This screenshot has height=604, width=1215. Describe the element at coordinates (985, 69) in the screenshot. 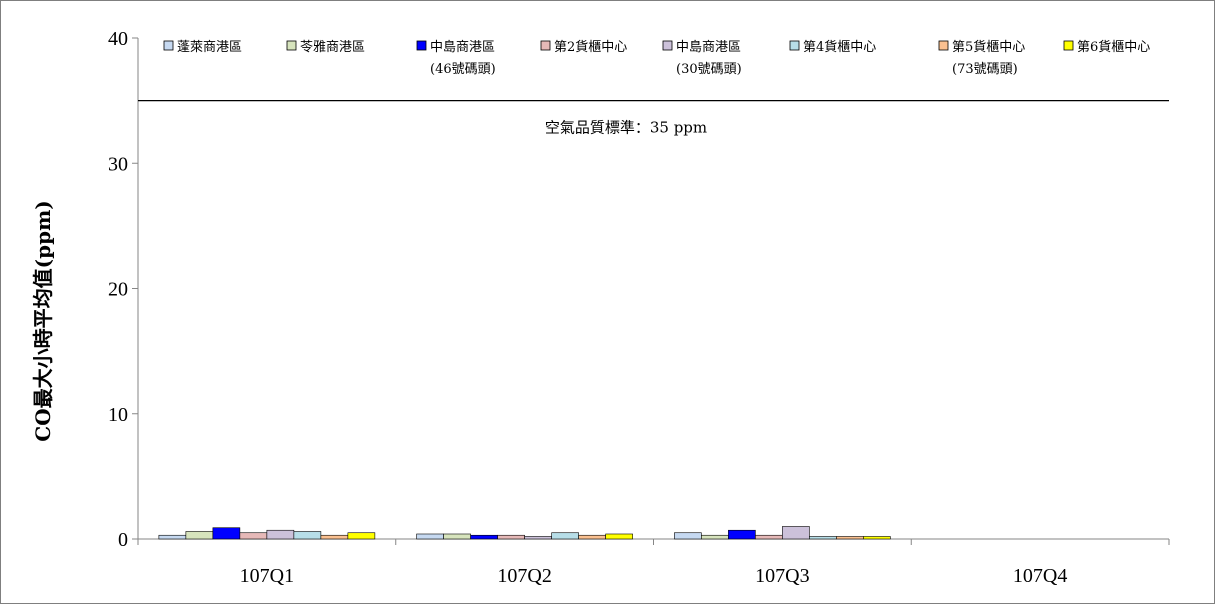

I see `legend-label-line2: (73號碼頭)` at that location.